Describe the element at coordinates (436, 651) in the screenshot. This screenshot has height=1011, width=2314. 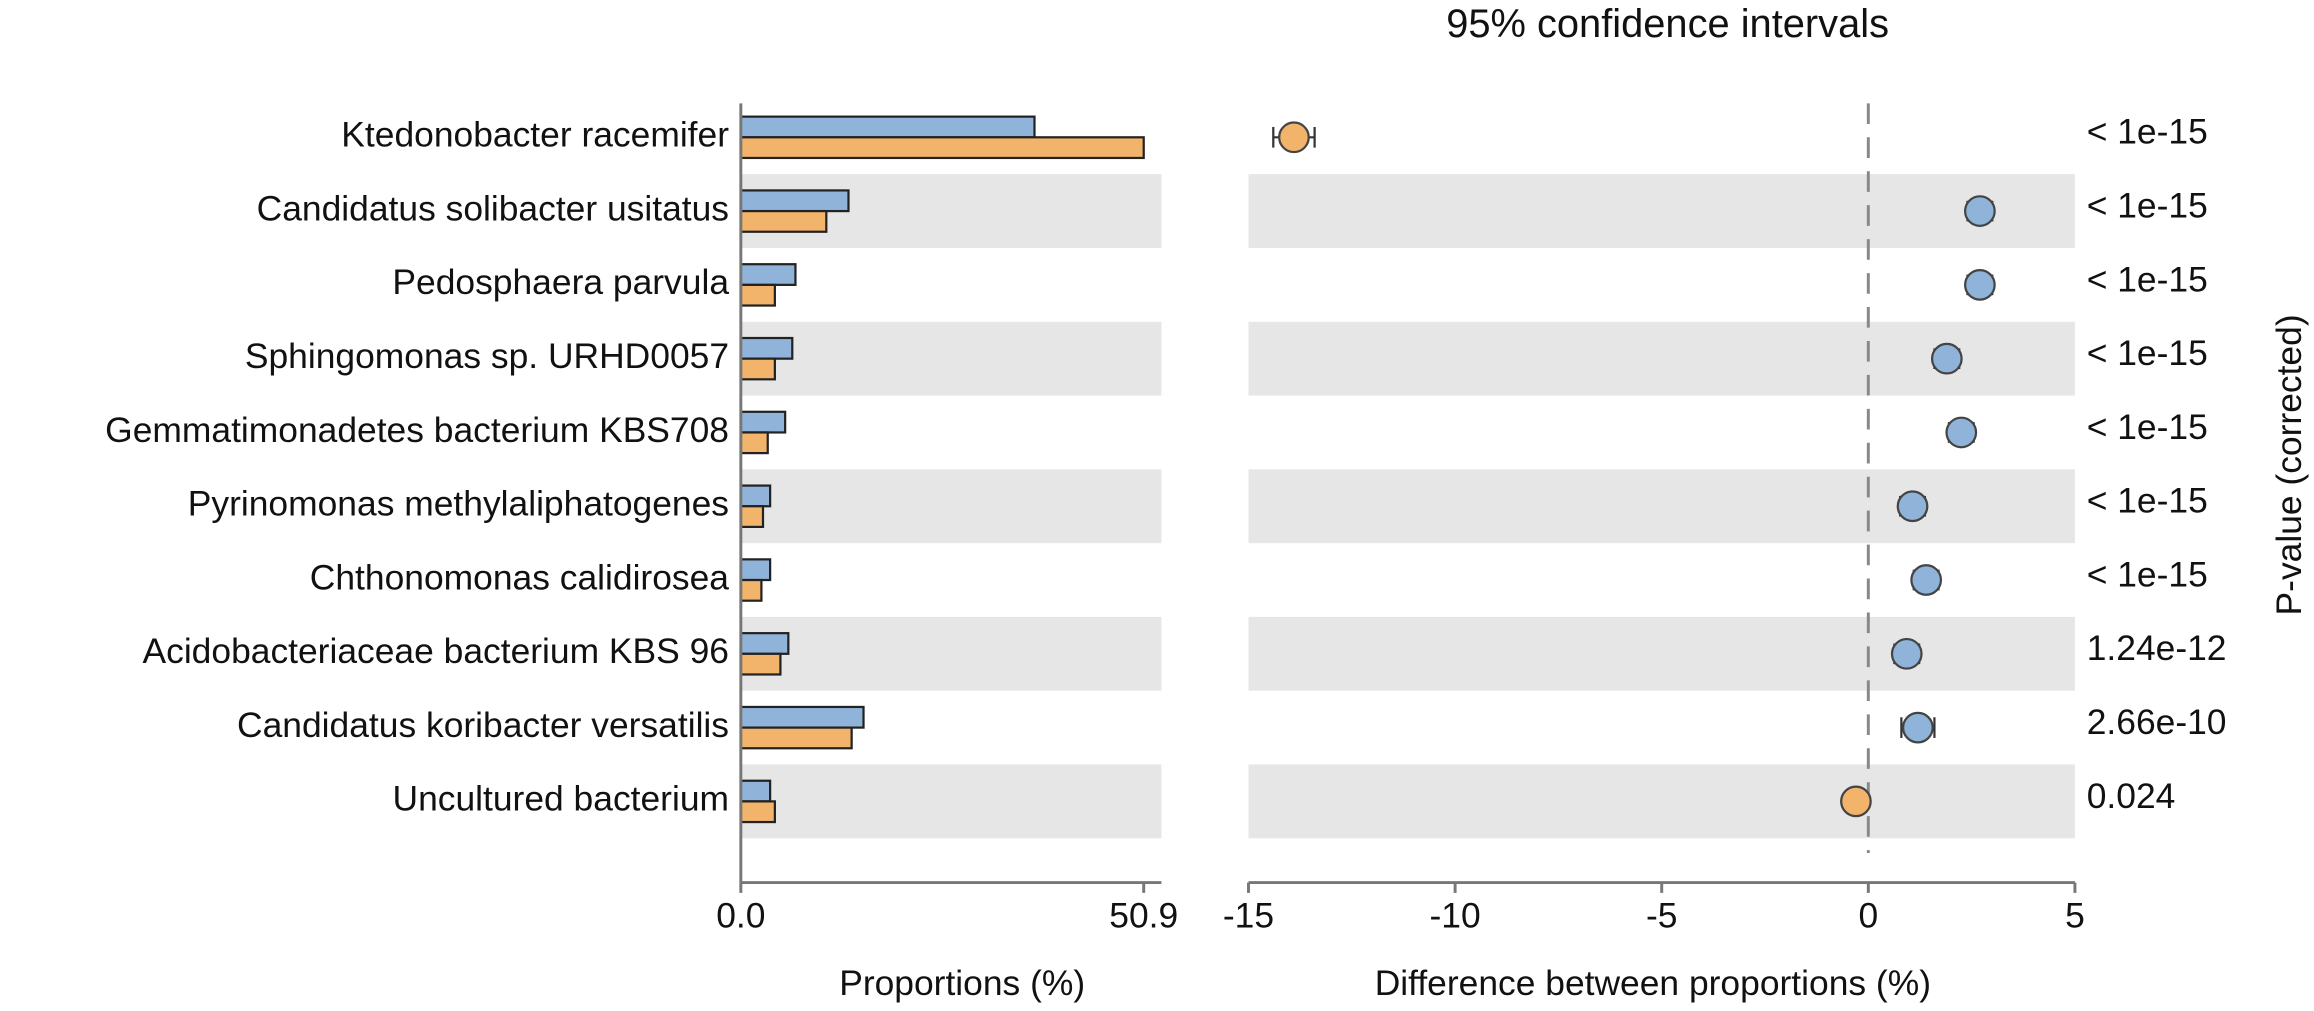
I see `category-label: Acidobacteriaceae bacterium KBS 96` at that location.